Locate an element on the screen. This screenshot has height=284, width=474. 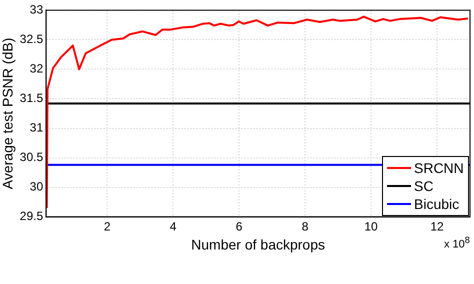
legend-label: Bicubic is located at coordinates (437, 203).